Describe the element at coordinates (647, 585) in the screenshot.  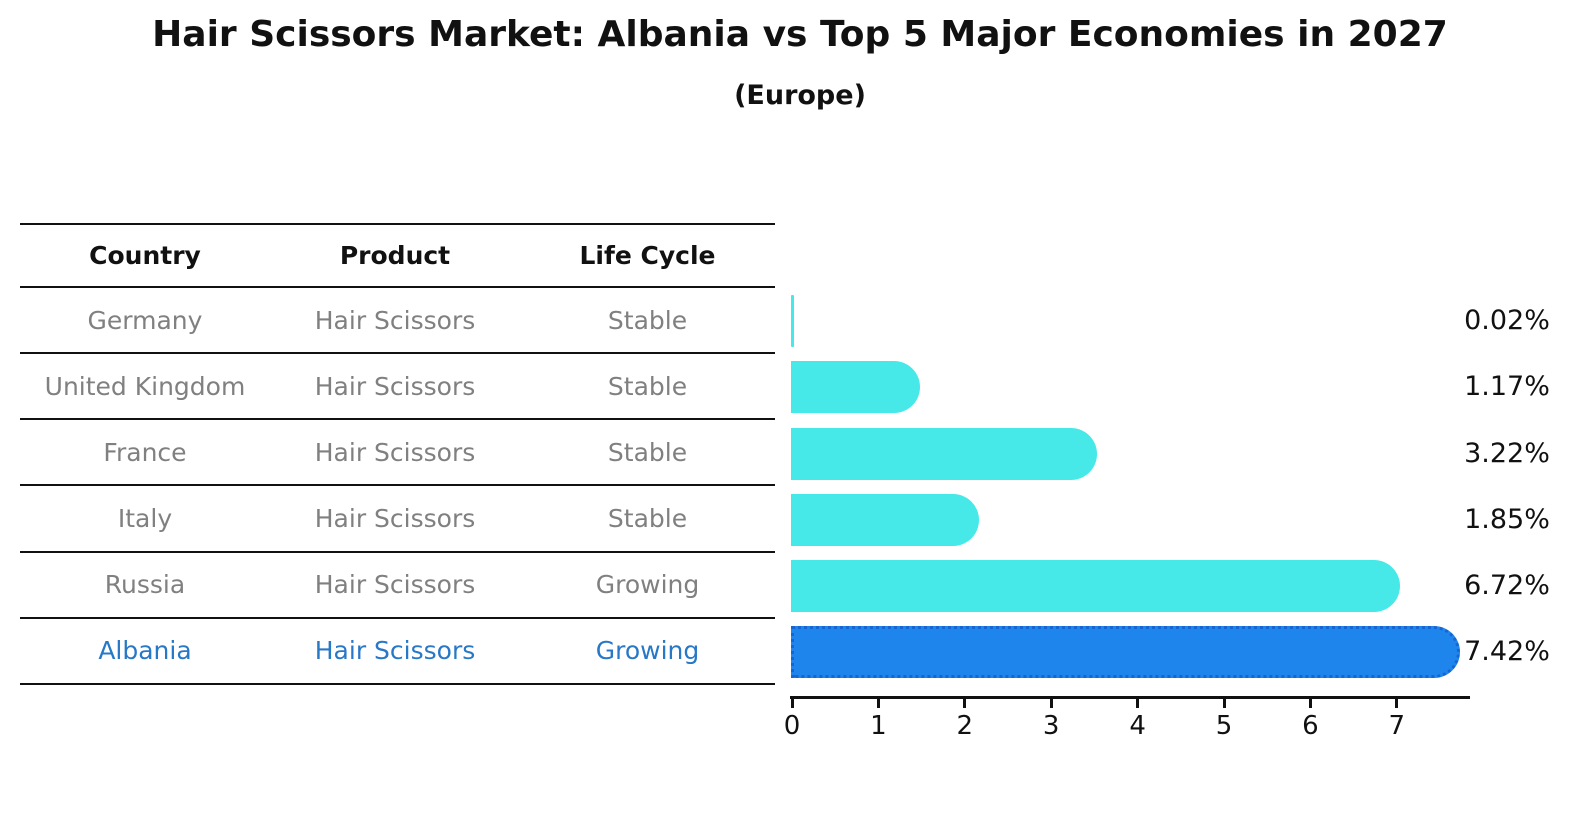
I see `cell-life-cycle-russia: Growing` at that location.